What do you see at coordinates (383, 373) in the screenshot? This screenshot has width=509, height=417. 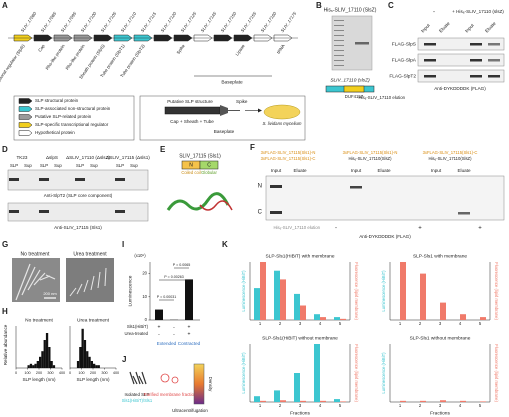 I see `axis-title: Luminescence (HiBiT)` at bounding box center [383, 373].